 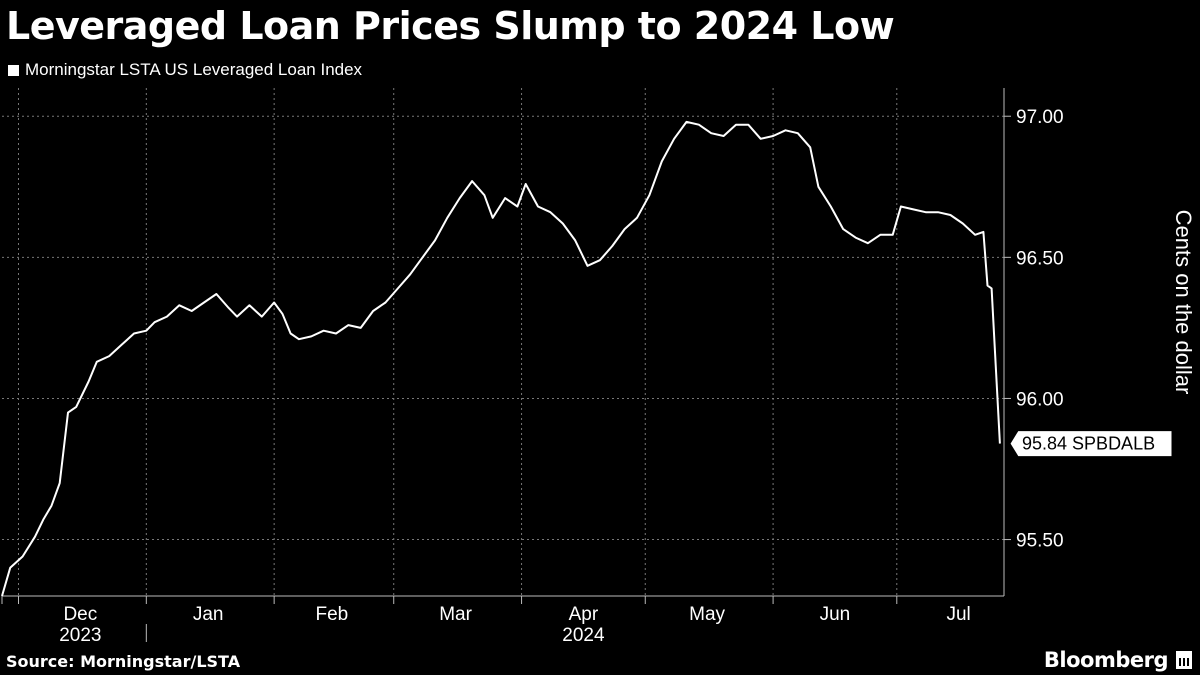 What do you see at coordinates (1040, 541) in the screenshot?
I see `y-tick-label: 95.50` at bounding box center [1040, 541].